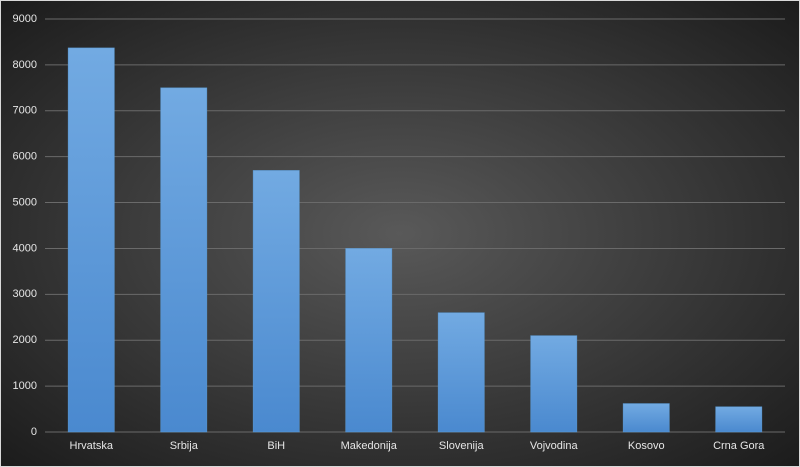  What do you see at coordinates (25, 157) in the screenshot?
I see `y-tick-label: 6000` at bounding box center [25, 157].